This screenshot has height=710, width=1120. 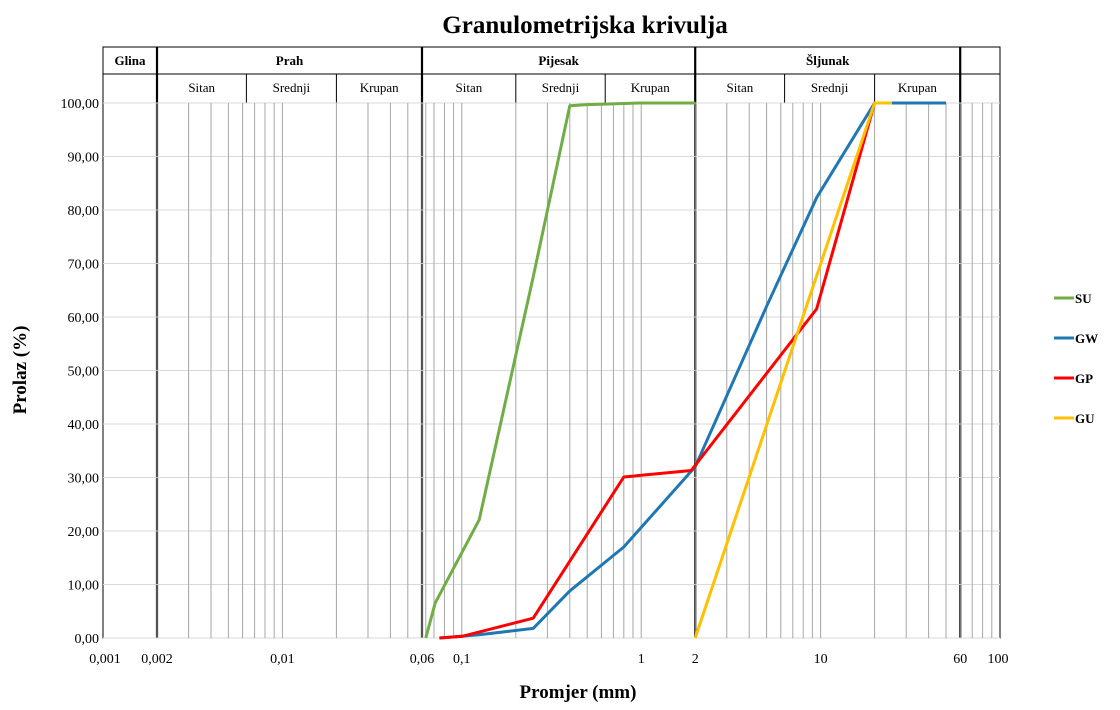 What do you see at coordinates (84, 586) in the screenshot?
I see `y-tick-label: 10,00` at bounding box center [84, 586].